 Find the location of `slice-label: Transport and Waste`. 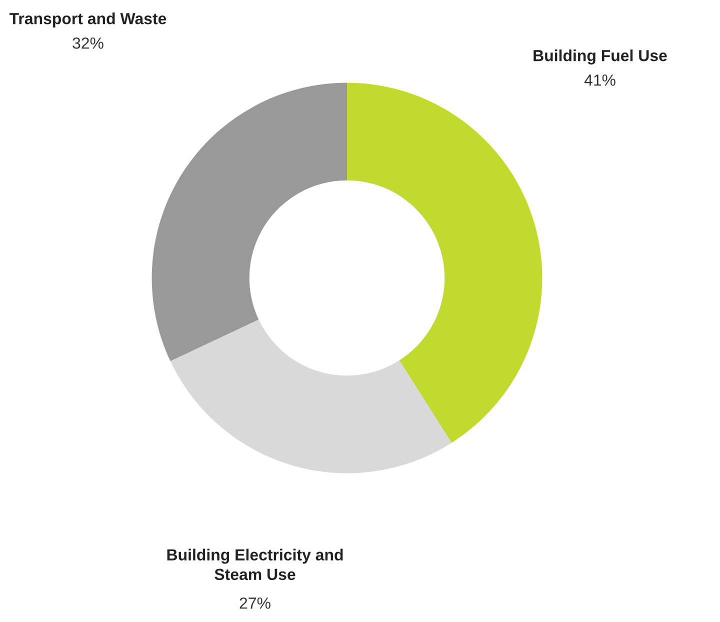

slice-label: Transport and Waste is located at coordinates (87, 20).